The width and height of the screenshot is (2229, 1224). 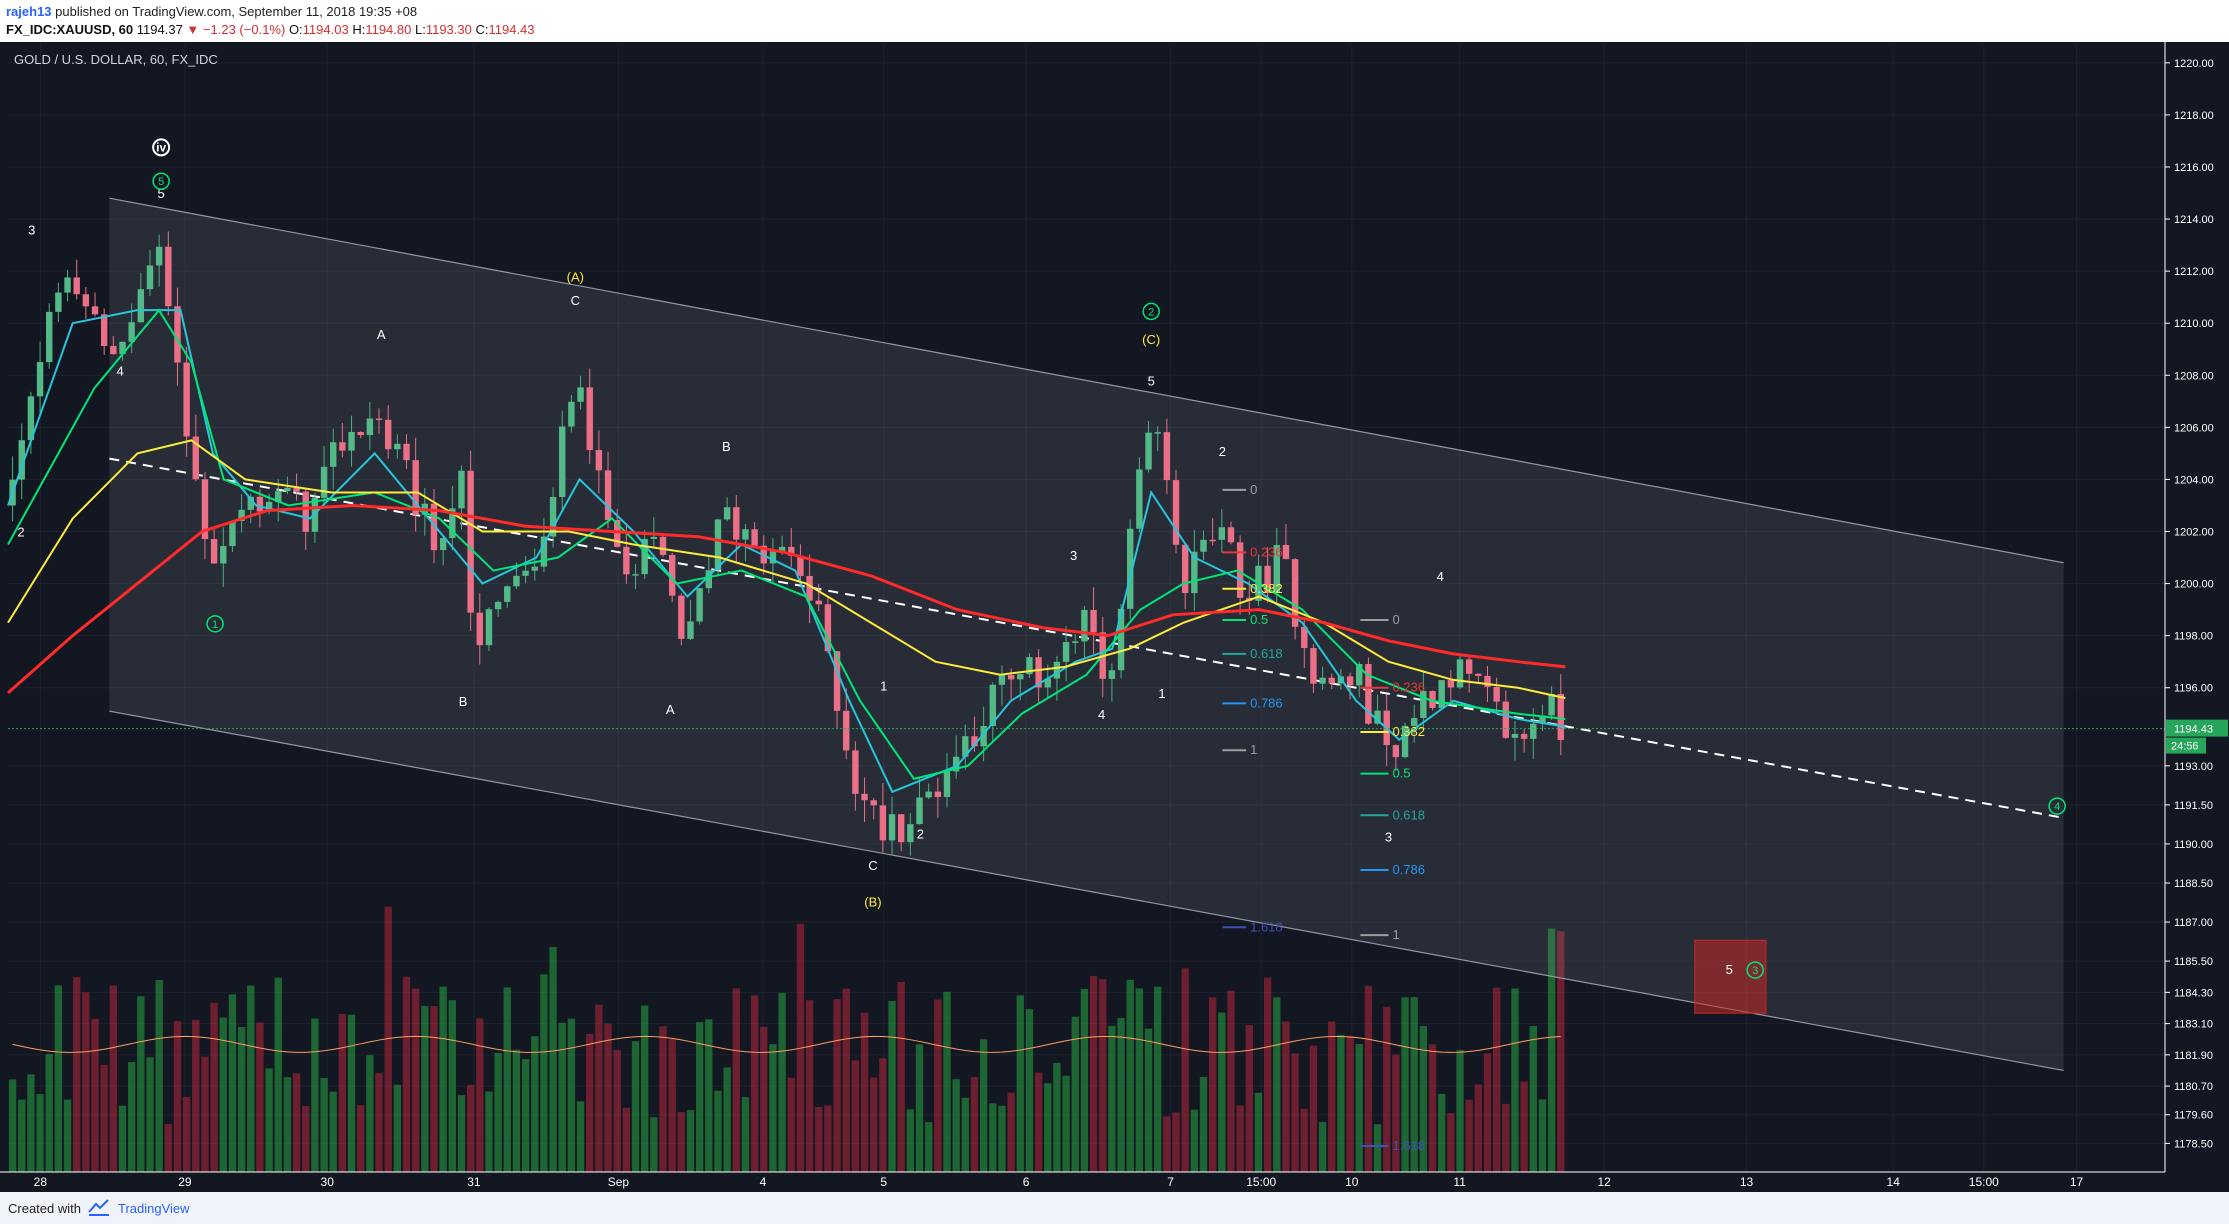 I want to click on last-price: 1194.37, so click(x=159, y=29).